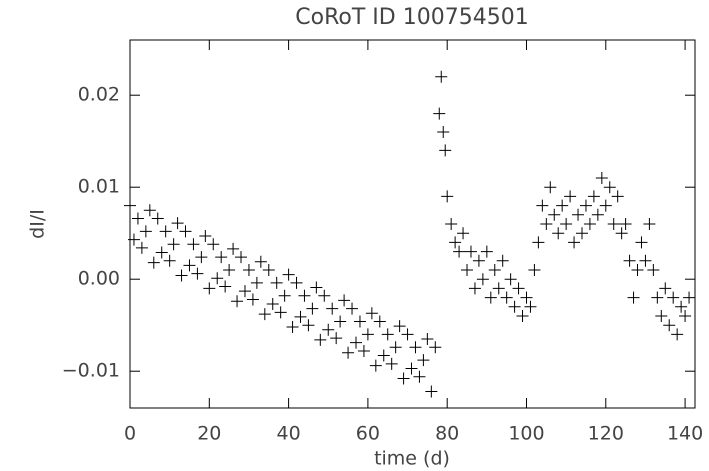  Describe the element at coordinates (368, 434) in the screenshot. I see `x-tick-label: 60` at that location.